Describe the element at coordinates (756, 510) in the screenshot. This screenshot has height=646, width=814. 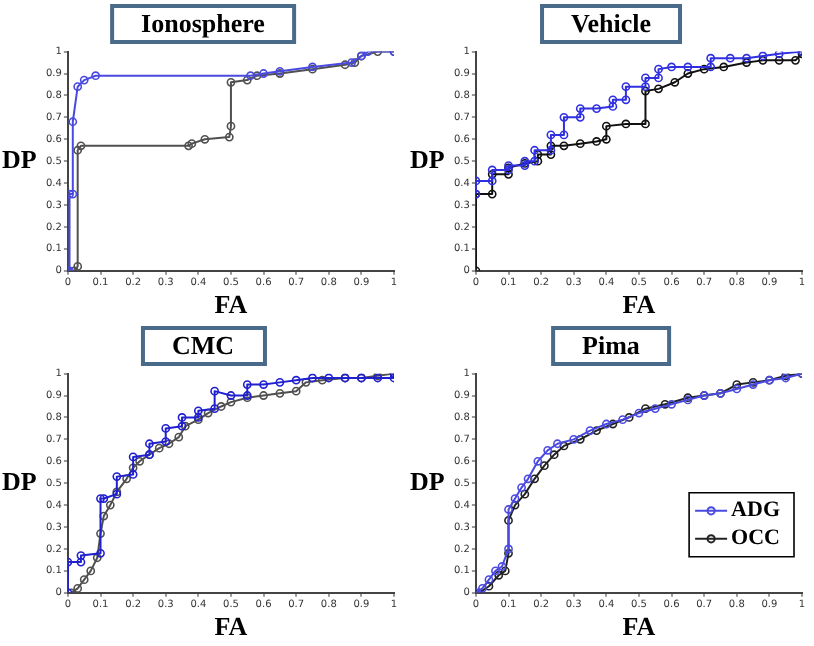
I see `legend-label: ADG` at that location.